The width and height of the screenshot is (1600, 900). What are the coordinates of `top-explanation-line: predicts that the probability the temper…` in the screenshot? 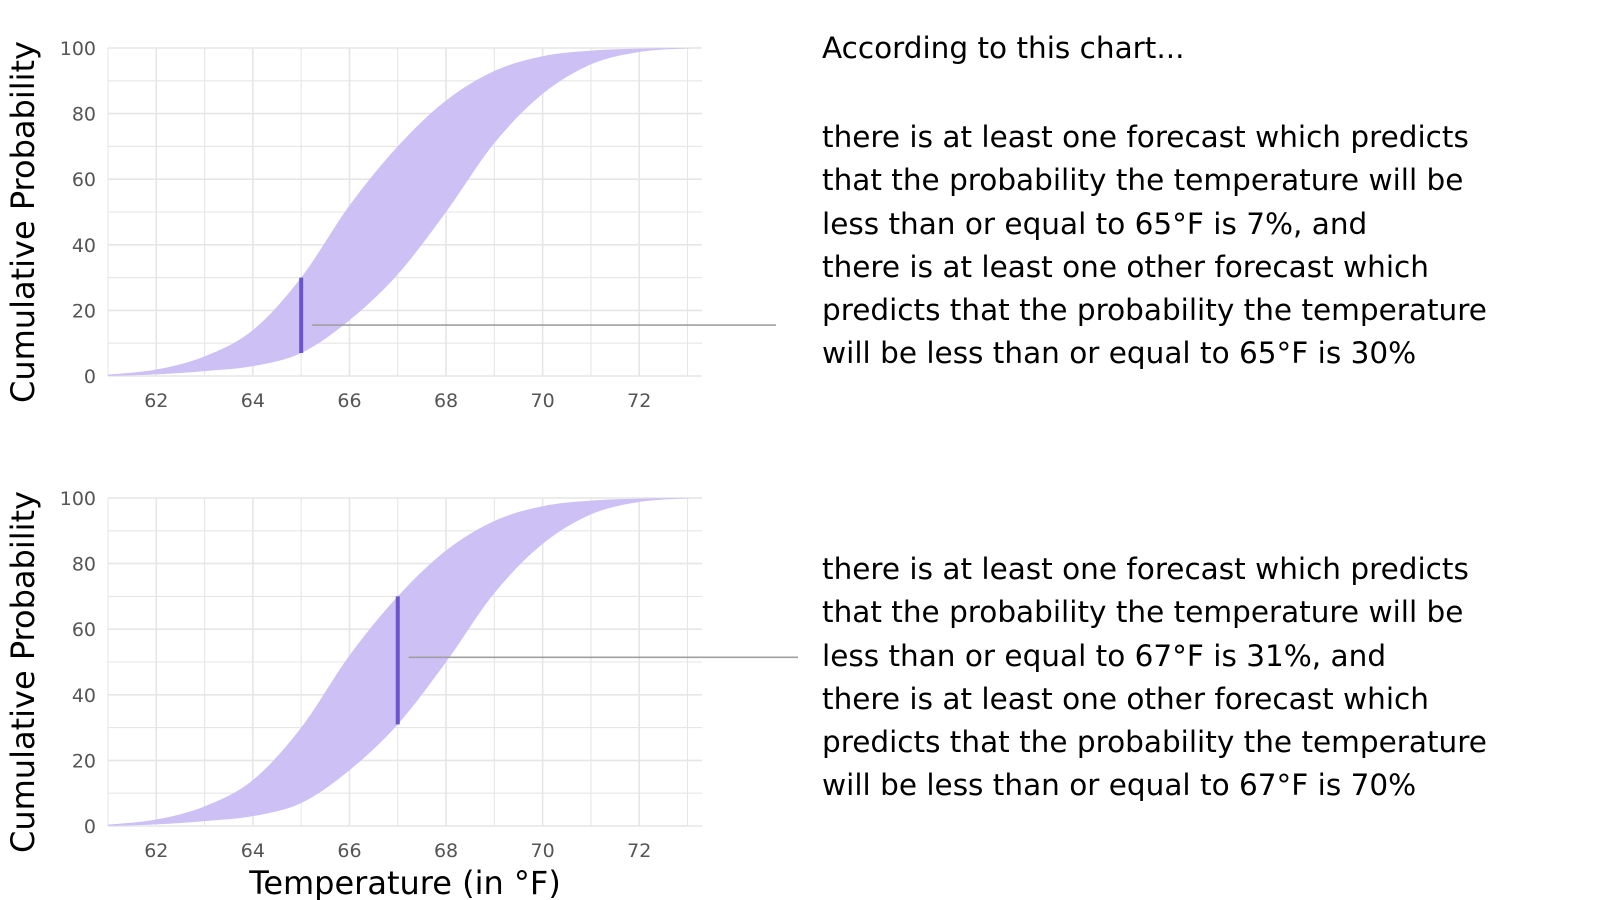 It's located at (1154, 310).